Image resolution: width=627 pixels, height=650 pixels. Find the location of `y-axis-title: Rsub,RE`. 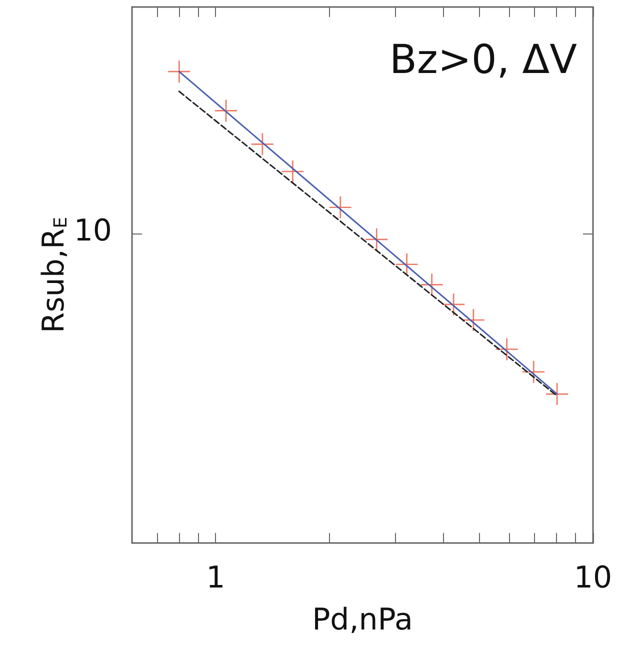

y-axis-title: Rsub,RE is located at coordinates (54, 275).